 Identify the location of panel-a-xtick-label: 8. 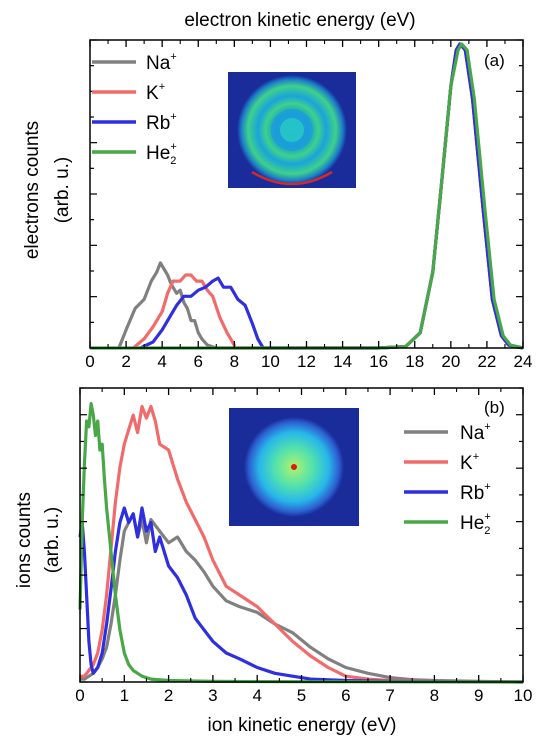
(234, 361).